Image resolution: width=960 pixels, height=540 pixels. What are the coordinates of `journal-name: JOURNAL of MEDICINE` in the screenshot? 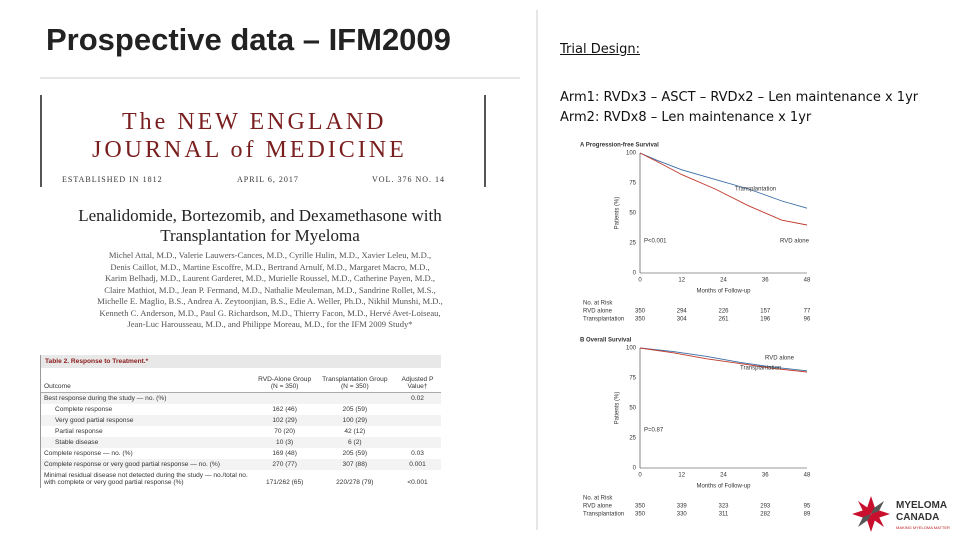 It's located at (249, 150).